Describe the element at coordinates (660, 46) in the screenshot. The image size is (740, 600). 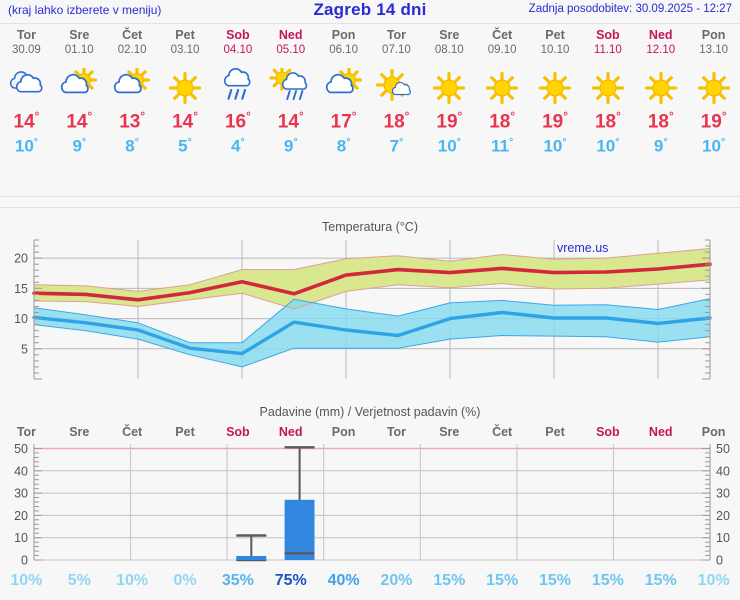
I see `day-header-12: Ned 12.10` at that location.